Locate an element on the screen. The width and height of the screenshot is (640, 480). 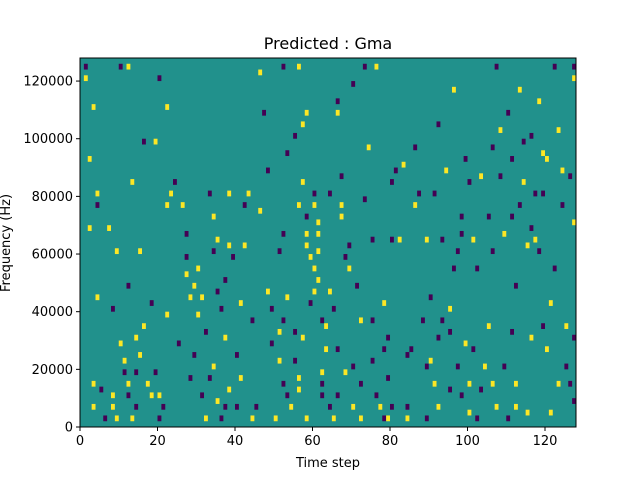
chart-title: Predicted : Gma is located at coordinates (328, 43).